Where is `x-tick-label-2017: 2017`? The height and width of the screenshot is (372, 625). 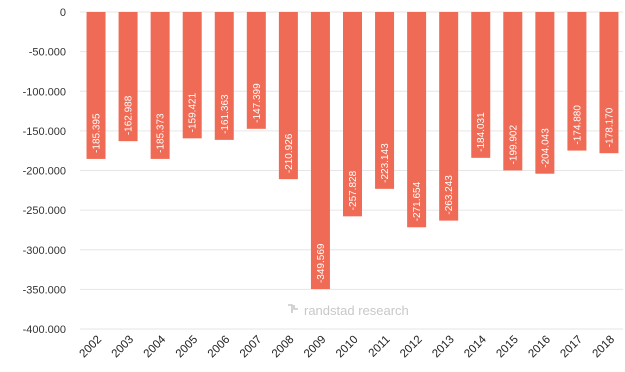
x-tick-label-2017: 2017 is located at coordinates (571, 347).